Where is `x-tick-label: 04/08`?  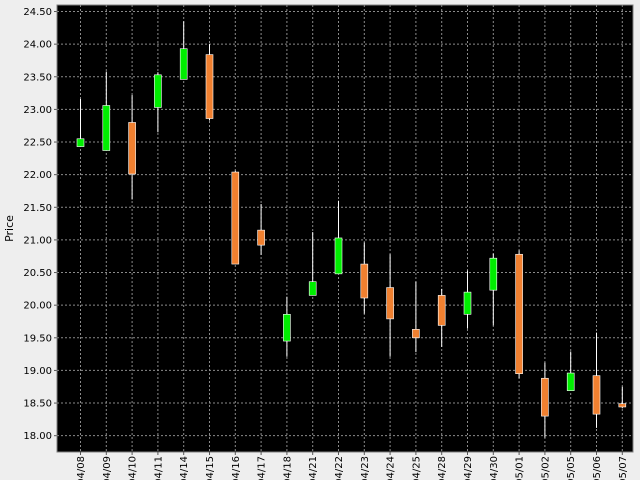
x-tick-label: 04/08 is located at coordinates (81, 468).